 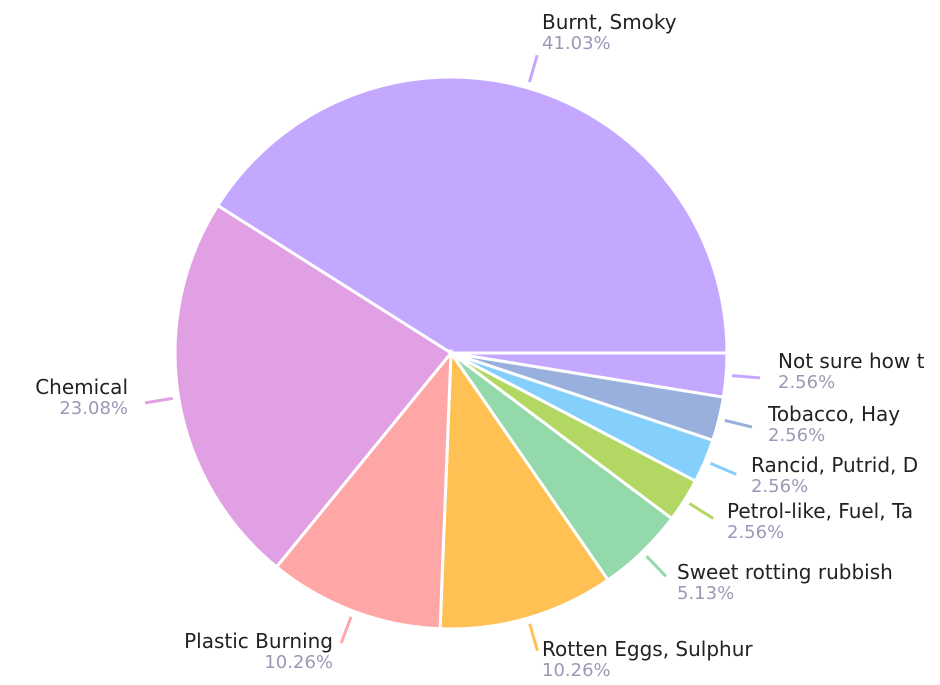 What do you see at coordinates (851, 361) in the screenshot?
I see `slice-label: Not sure how t` at bounding box center [851, 361].